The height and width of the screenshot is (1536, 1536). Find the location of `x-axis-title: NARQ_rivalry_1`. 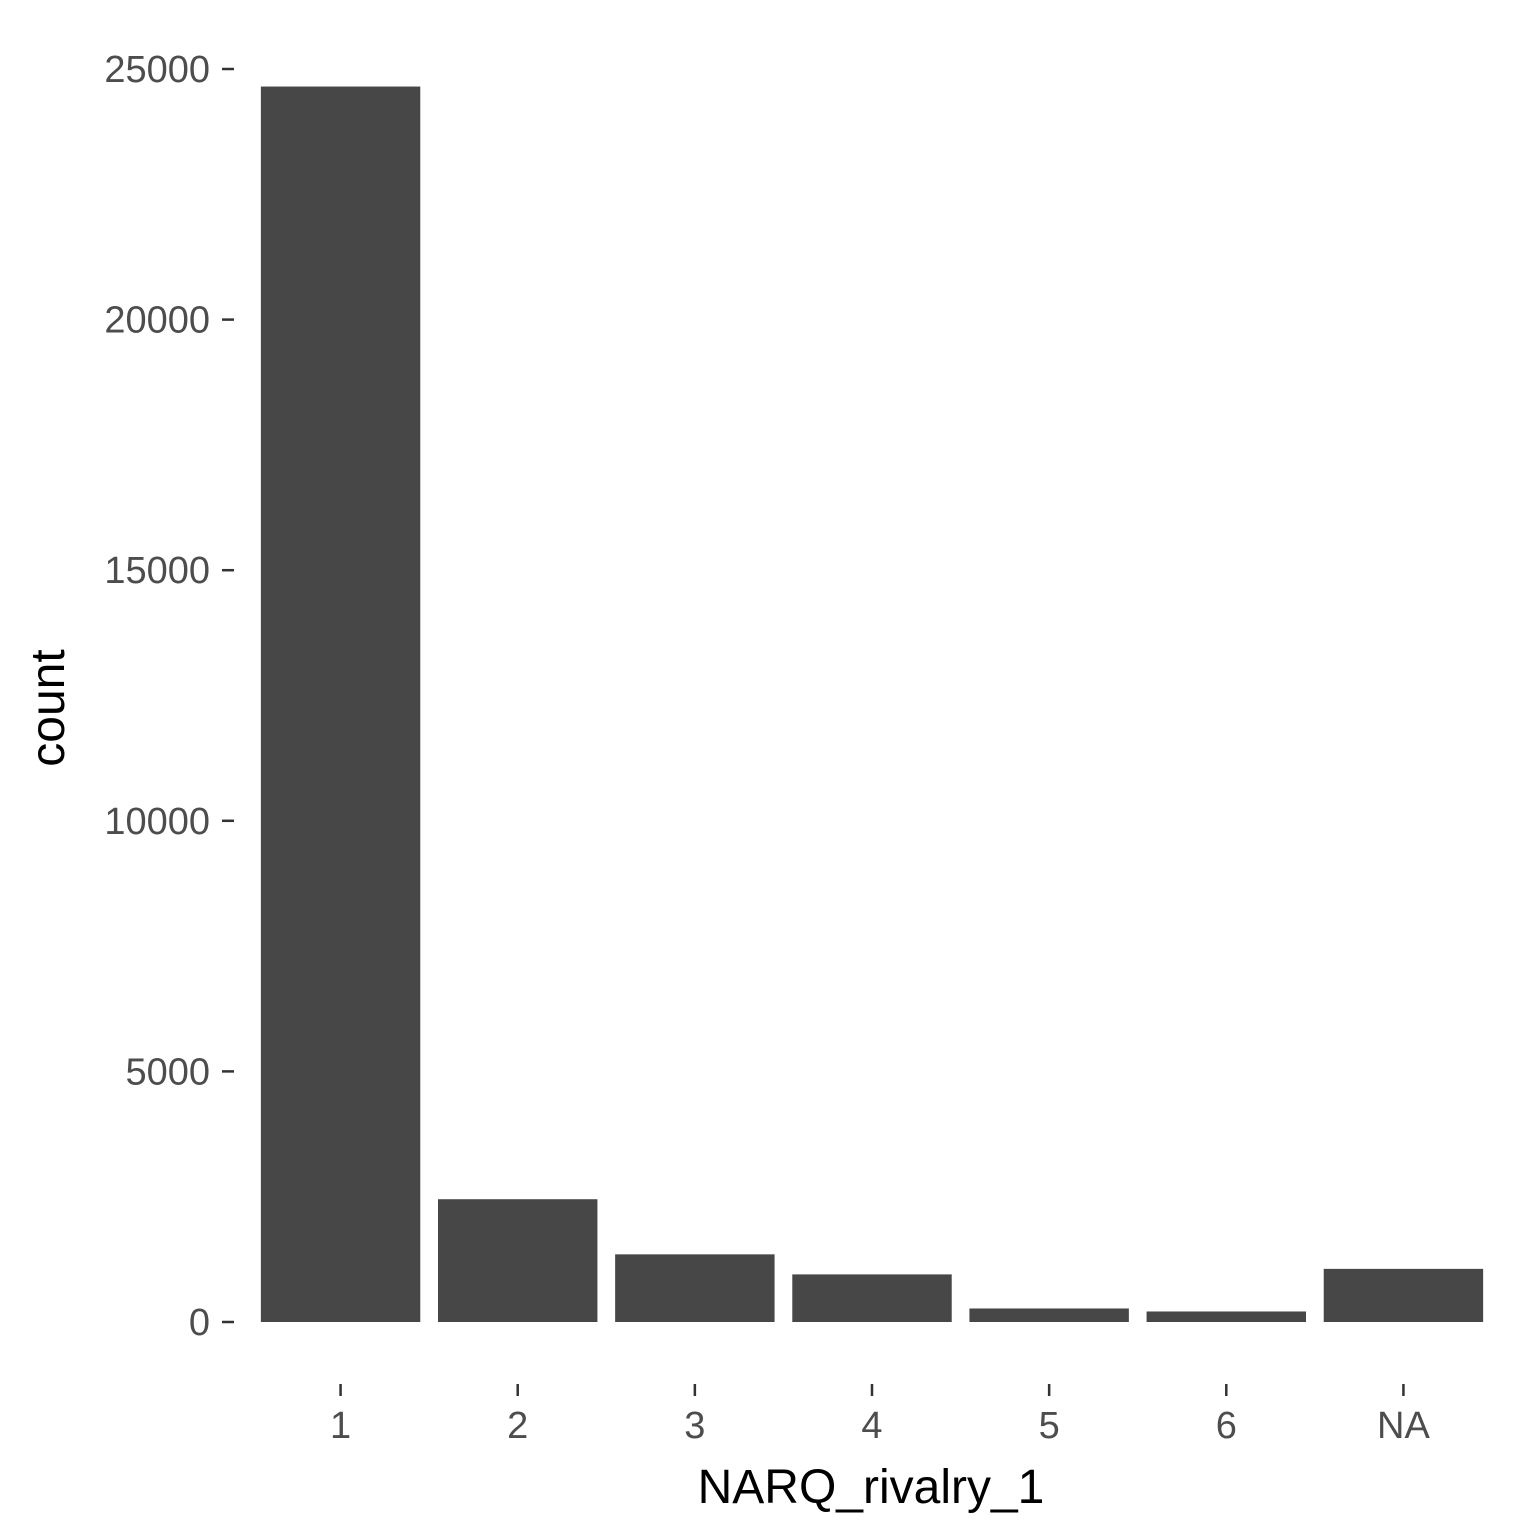

x-axis-title: NARQ_rivalry_1 is located at coordinates (871, 1487).